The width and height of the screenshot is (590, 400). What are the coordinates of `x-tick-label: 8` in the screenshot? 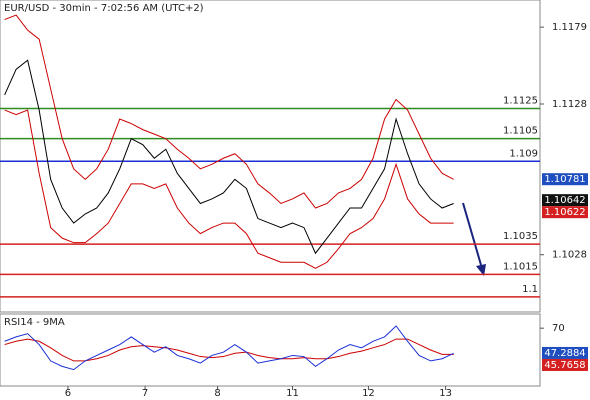 It's located at (217, 393).